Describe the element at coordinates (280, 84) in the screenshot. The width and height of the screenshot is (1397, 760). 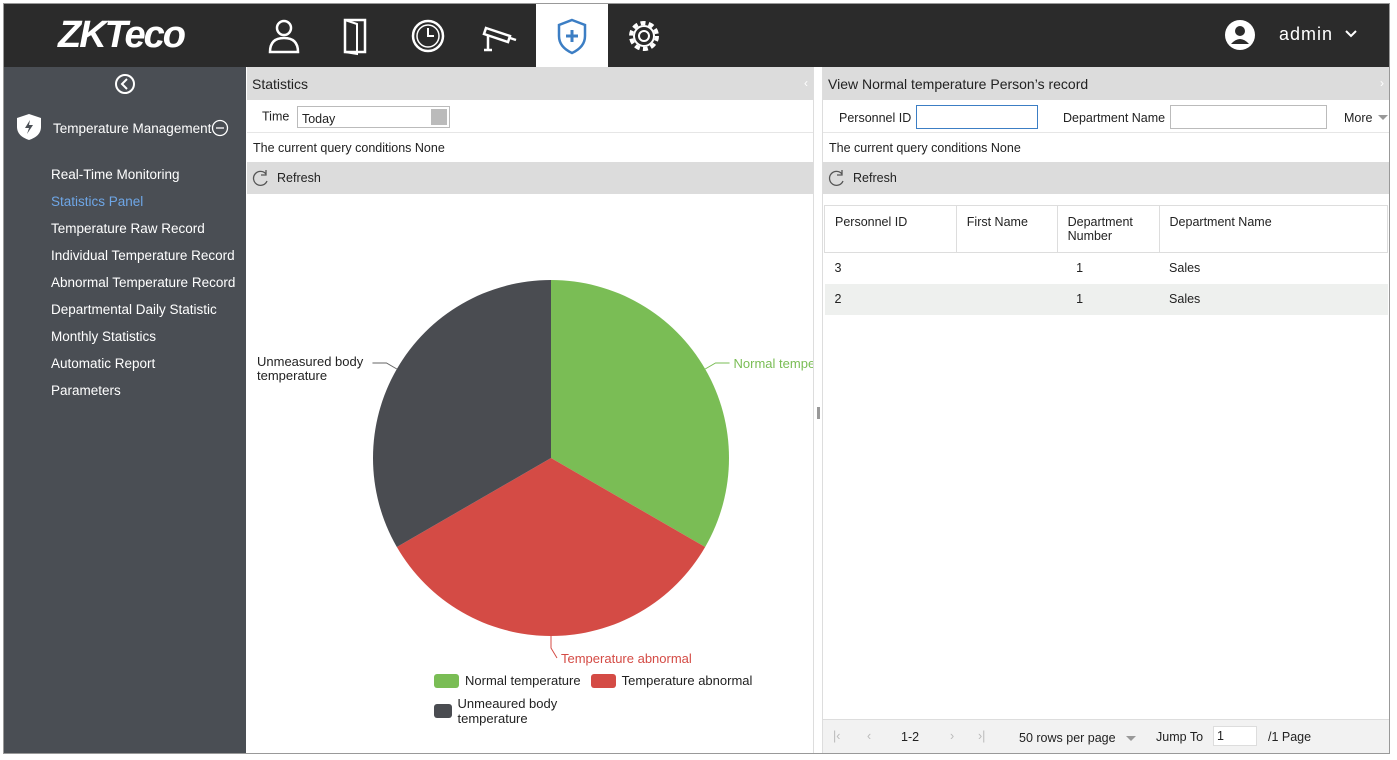
I see `panel-title: Statistics` at that location.